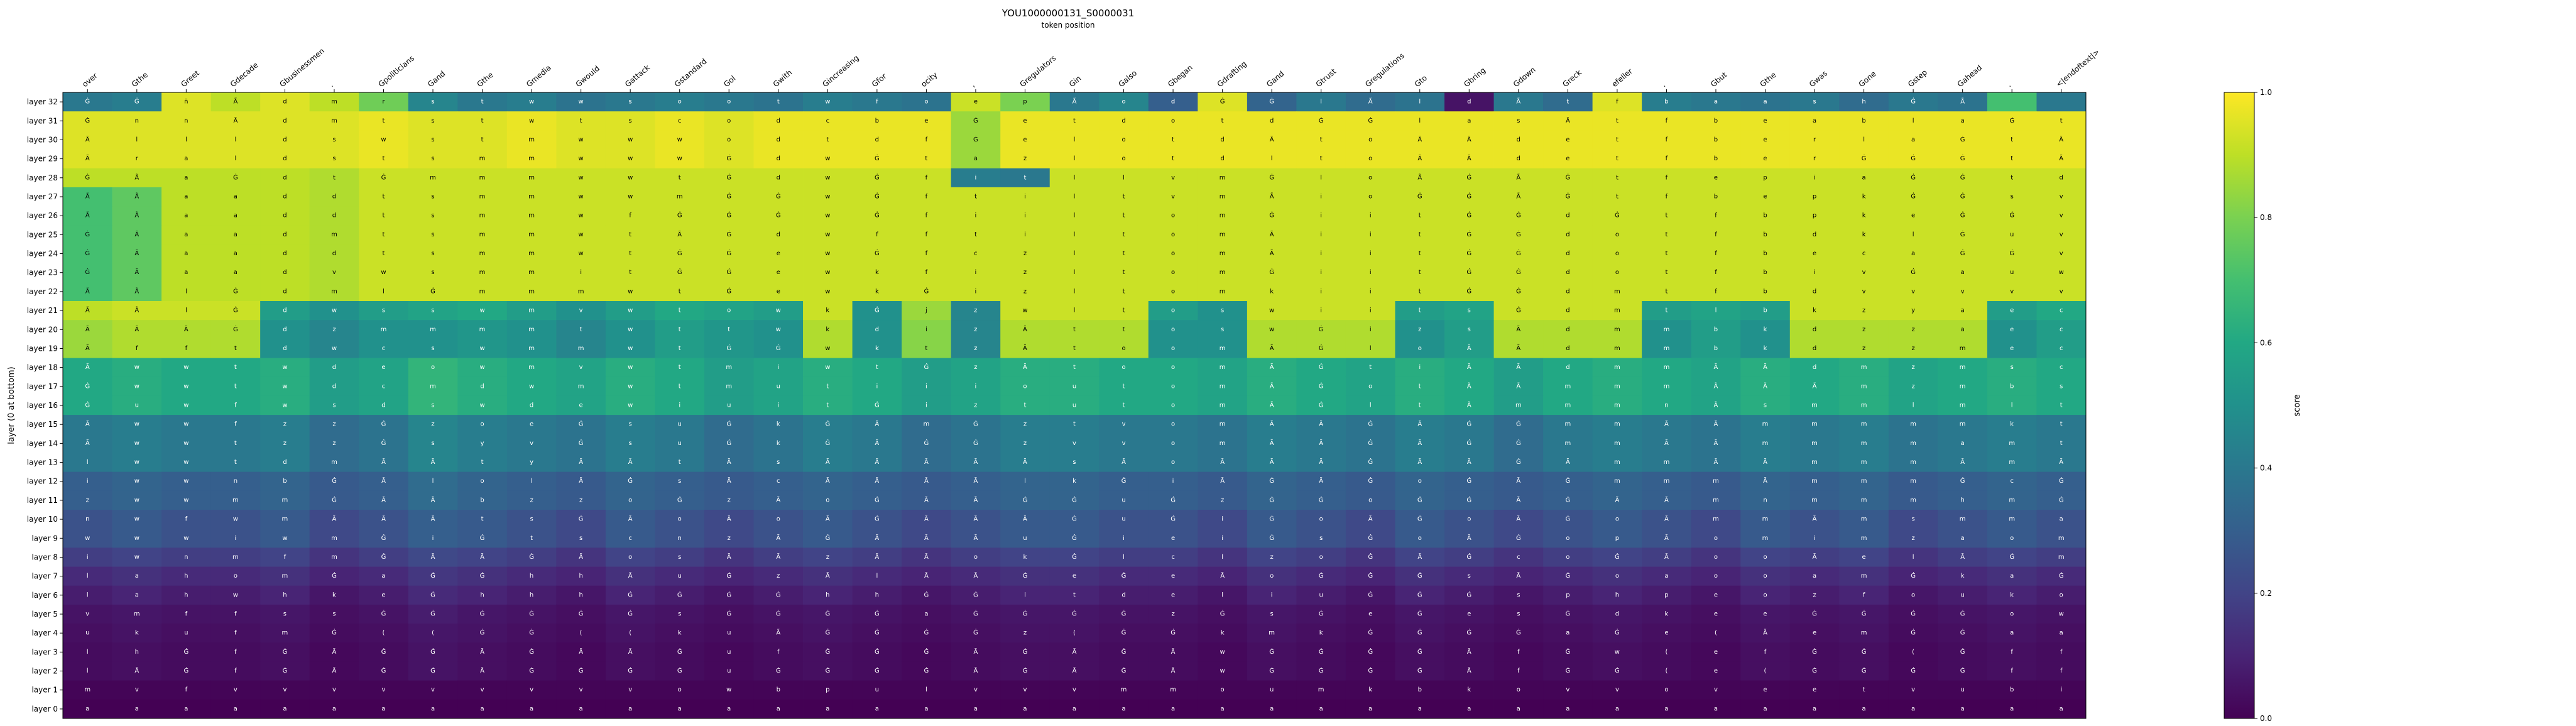 This screenshot has height=726, width=2576. What do you see at coordinates (1173, 177) in the screenshot?
I see `heatmap-cell-label: v` at bounding box center [1173, 177].